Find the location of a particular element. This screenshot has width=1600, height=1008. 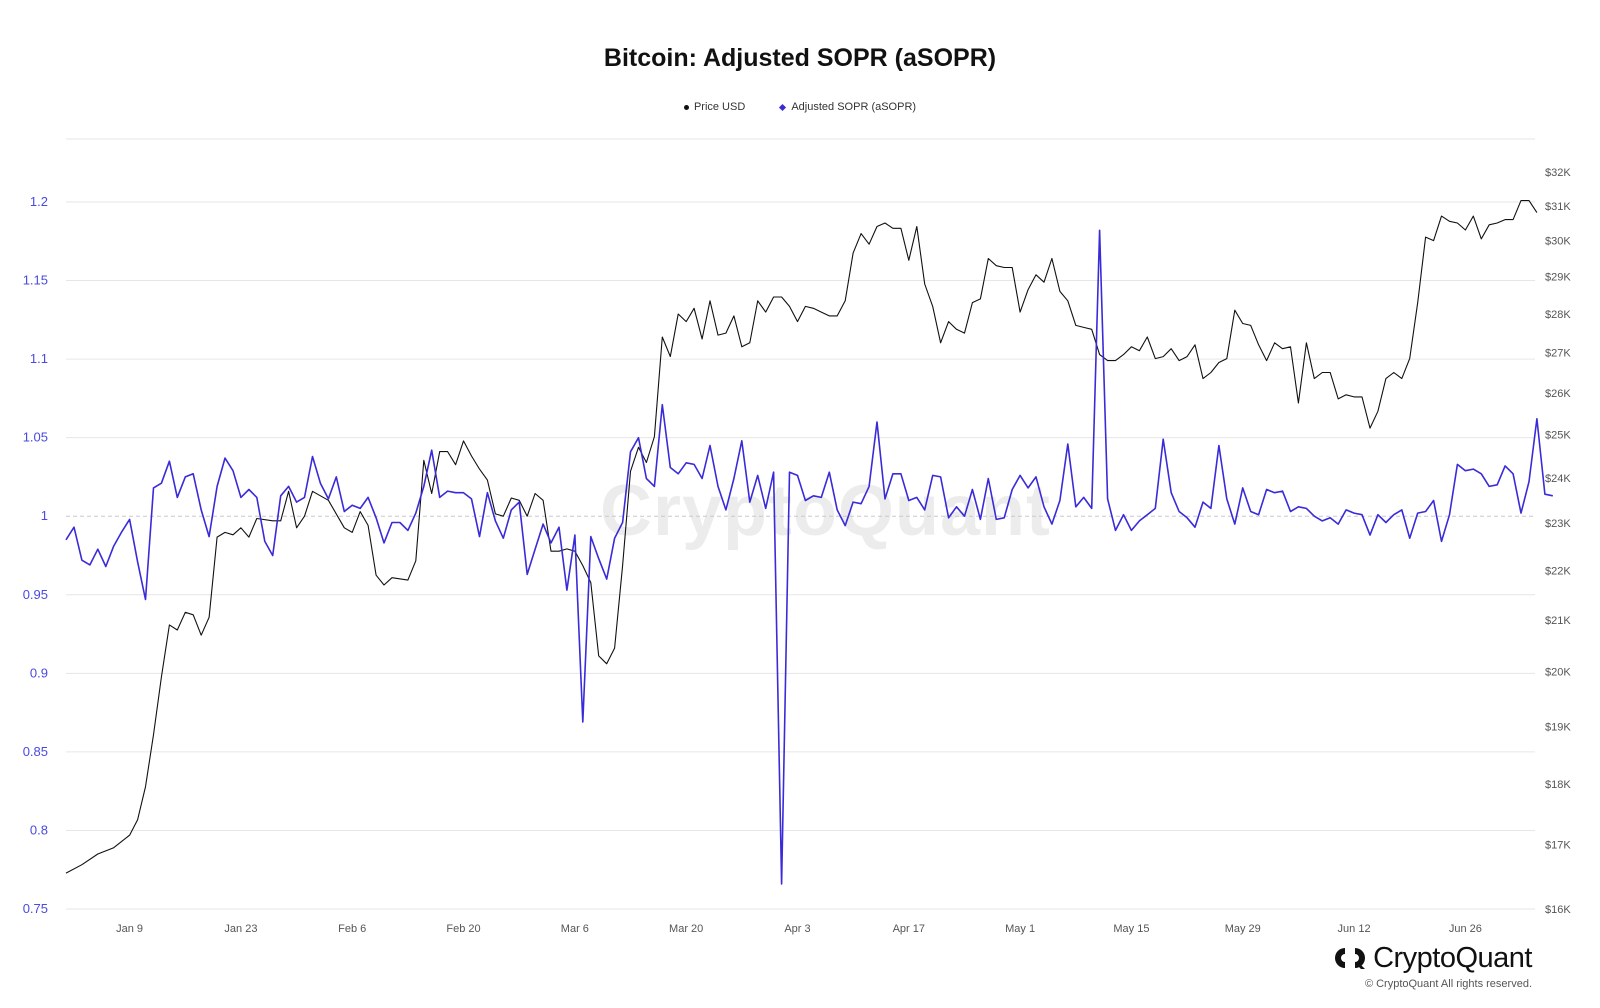

left-tick-label-9: 1.2 is located at coordinates (39, 201).